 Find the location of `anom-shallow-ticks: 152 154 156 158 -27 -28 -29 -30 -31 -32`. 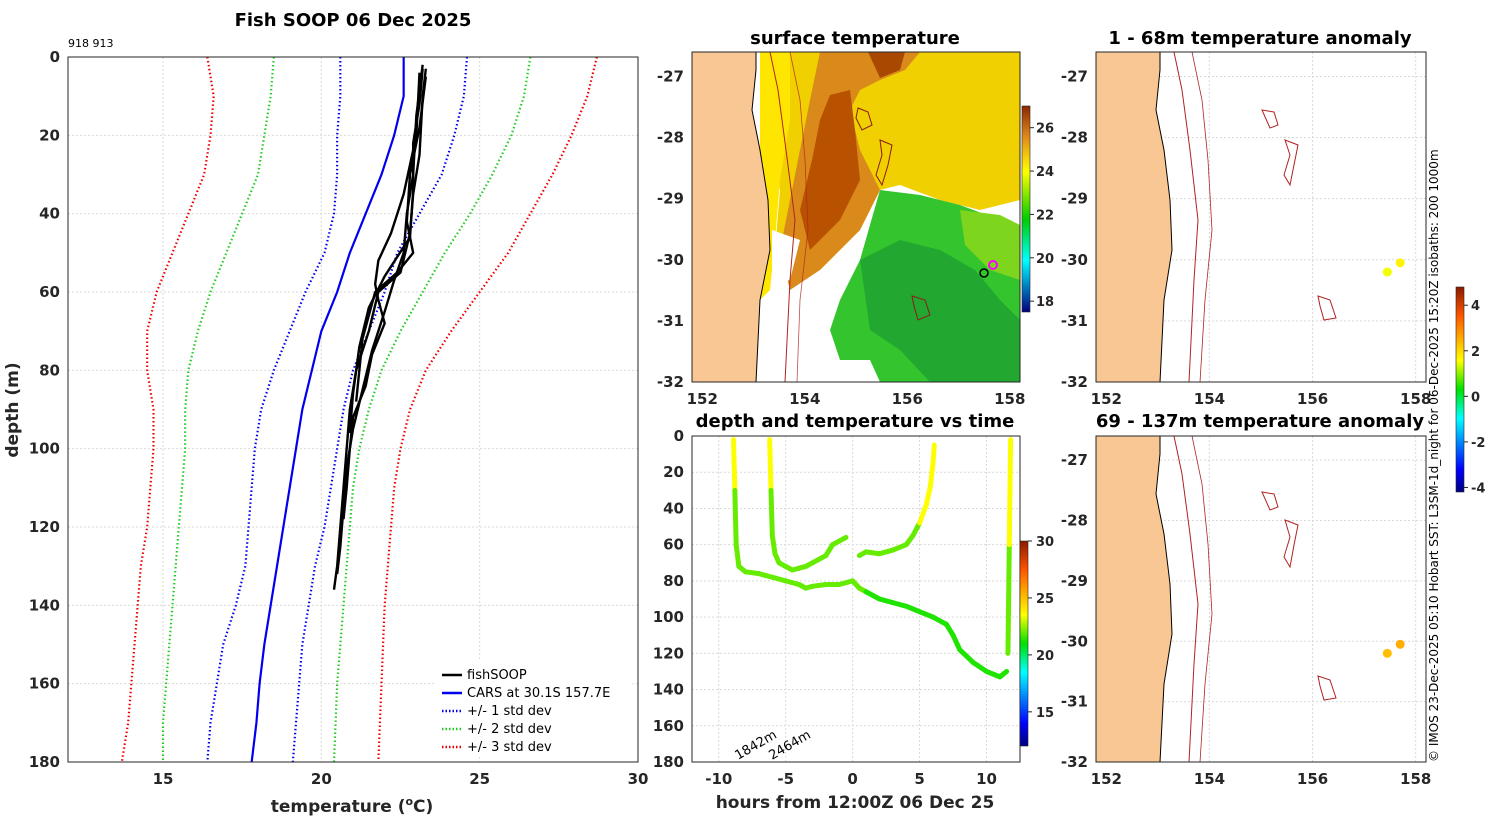

anom-shallow-ticks: 152 154 156 158 -27 -28 -29 -30 -31 -32 is located at coordinates (1246, 237).